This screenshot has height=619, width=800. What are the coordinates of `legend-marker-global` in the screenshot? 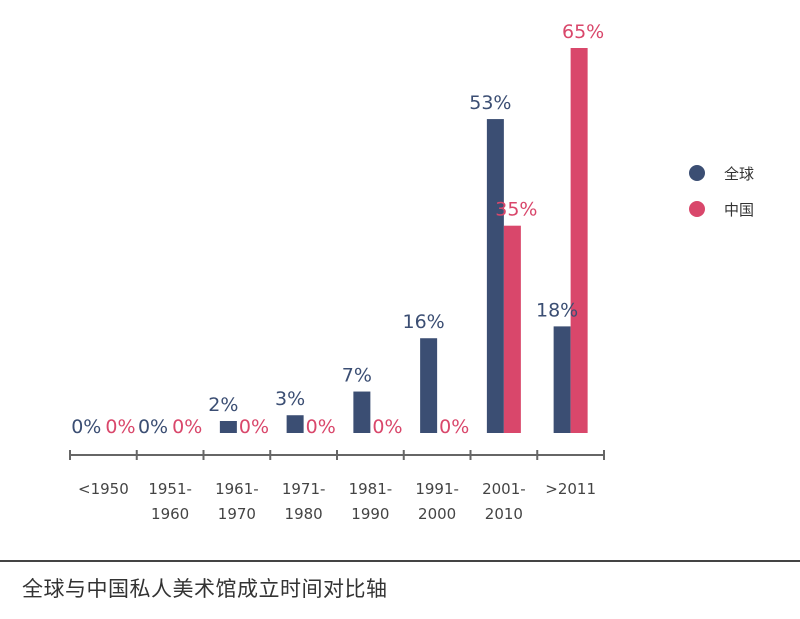 It's located at (697, 173).